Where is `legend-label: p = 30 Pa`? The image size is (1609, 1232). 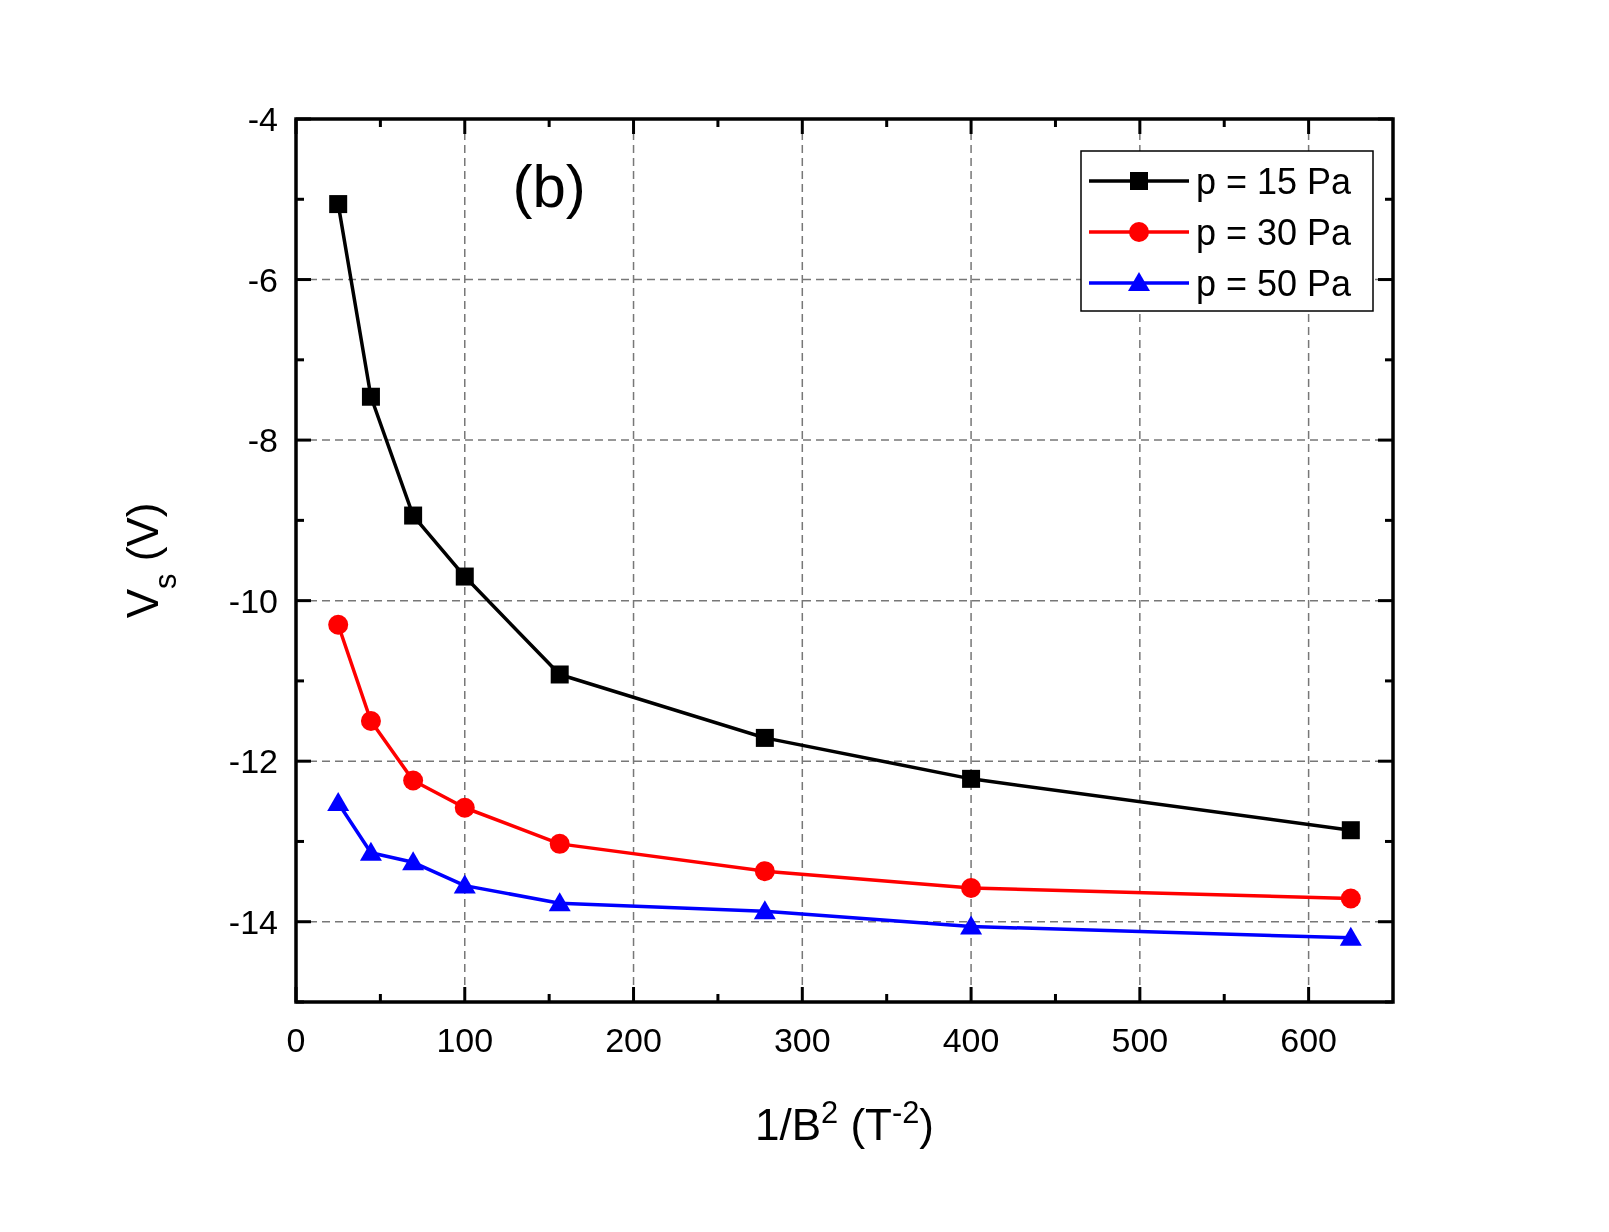
legend-label: p = 30 Pa is located at coordinates (1274, 232).